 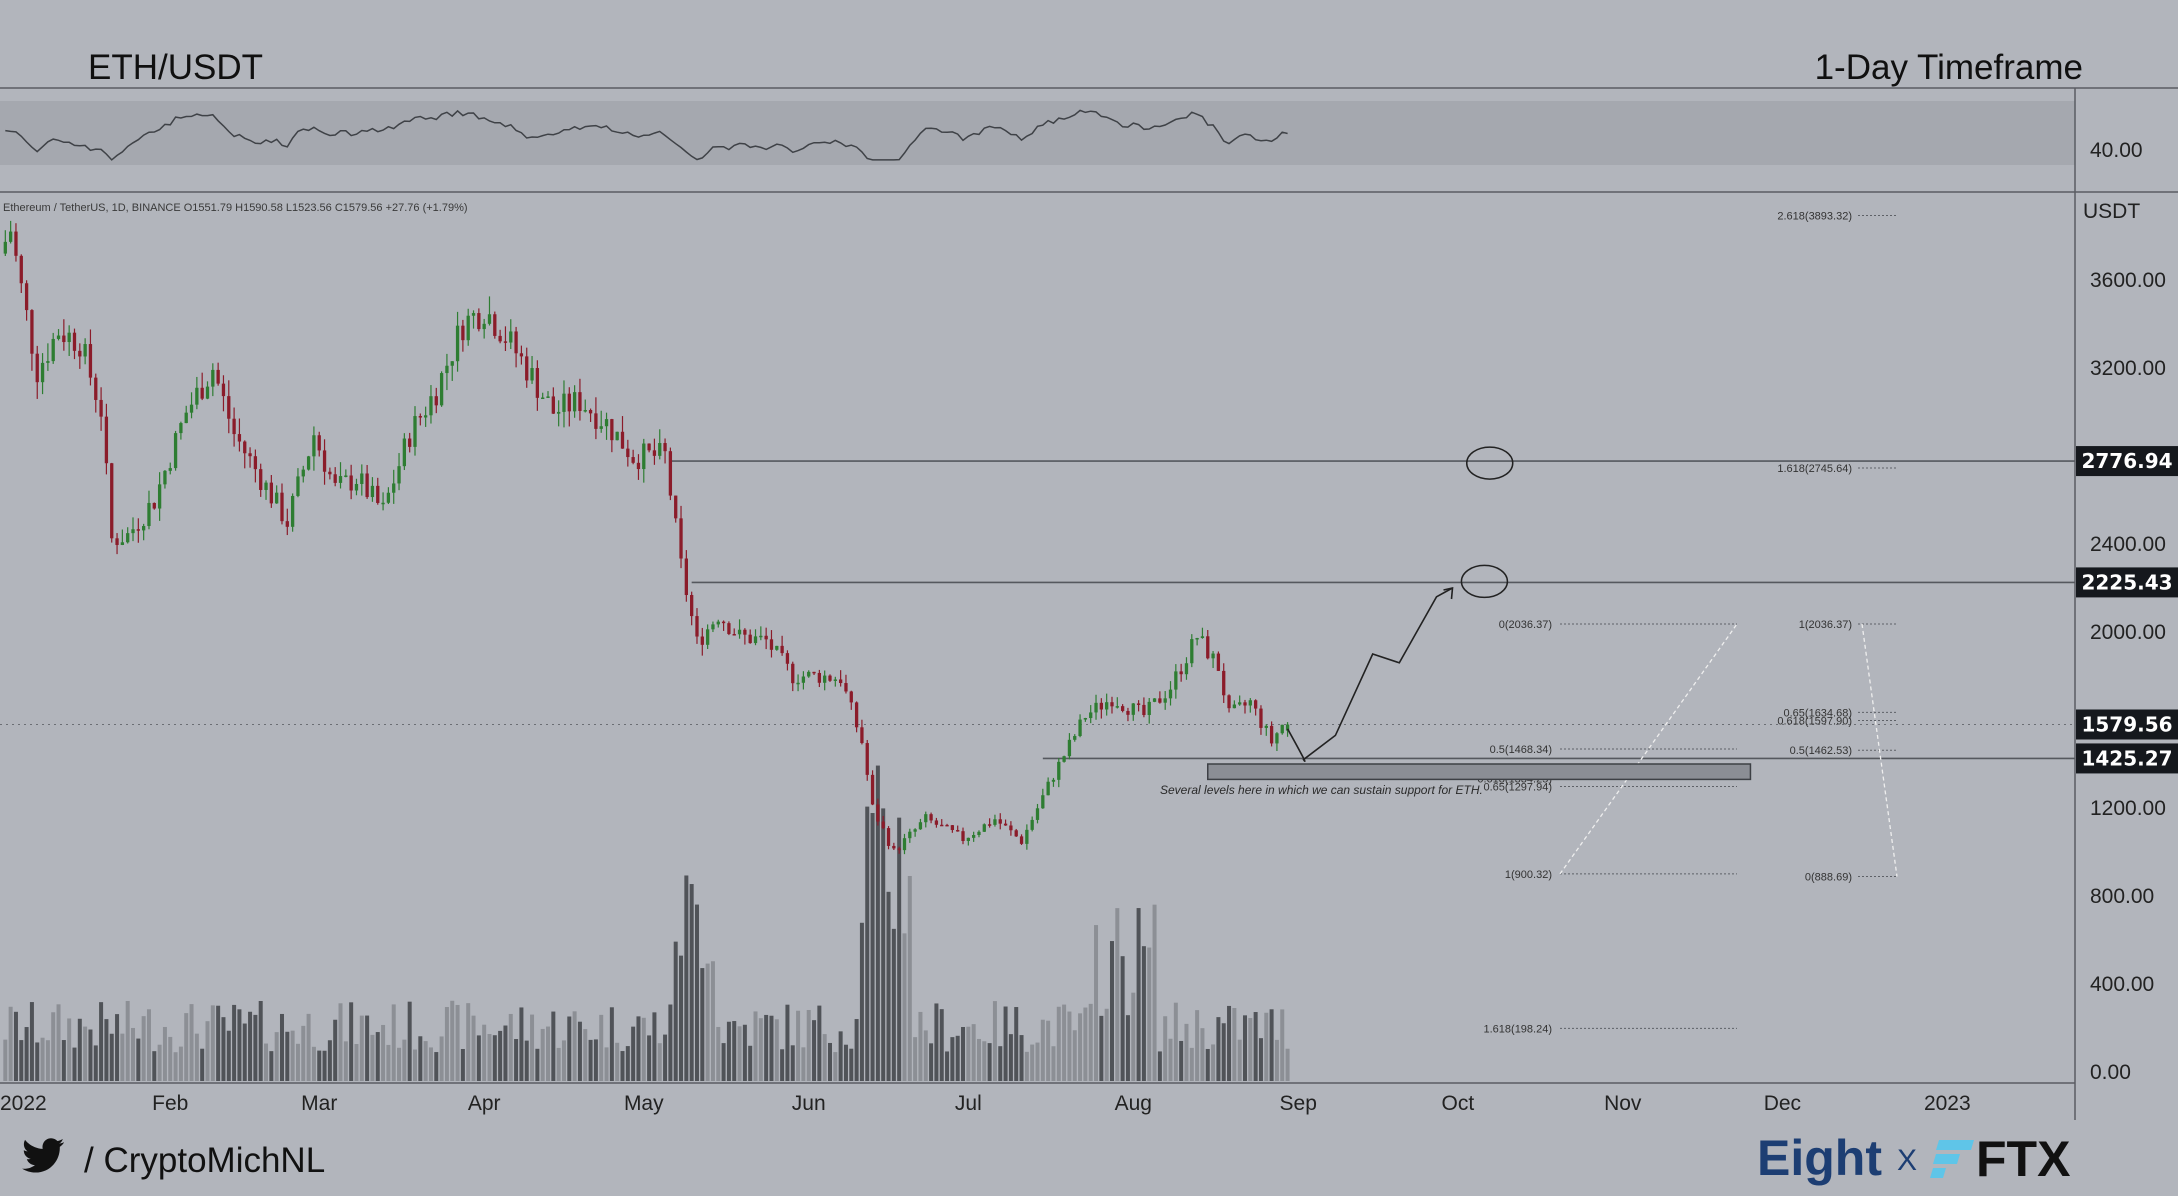 I want to click on fib-left-label: 0.5(1468.34), so click(x=1521, y=750).